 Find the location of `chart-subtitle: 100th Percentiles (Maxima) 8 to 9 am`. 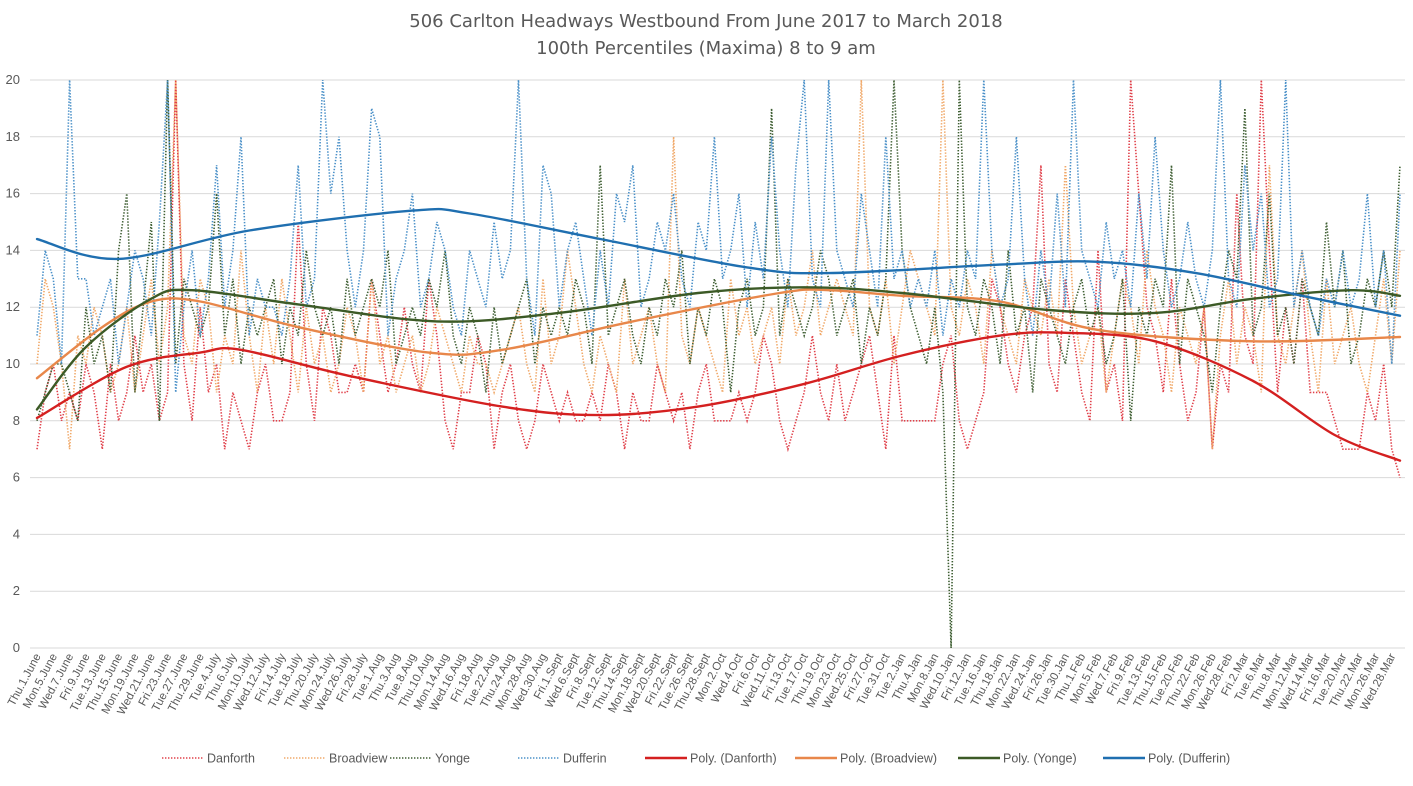

chart-subtitle: 100th Percentiles (Maxima) 8 to 9 am is located at coordinates (706, 48).